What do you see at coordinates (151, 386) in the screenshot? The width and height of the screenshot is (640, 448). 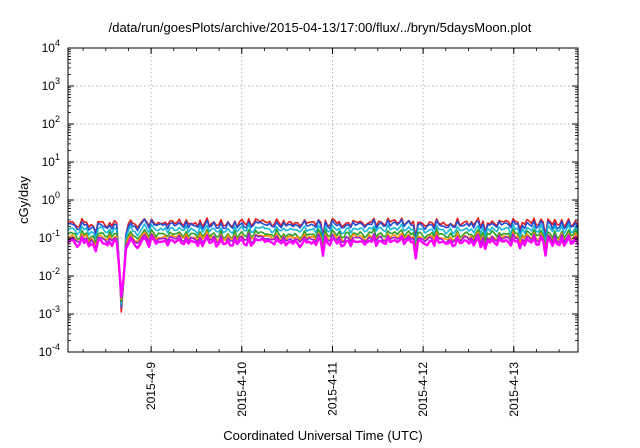 I see `x-tick-label: 2015-4-9` at bounding box center [151, 386].